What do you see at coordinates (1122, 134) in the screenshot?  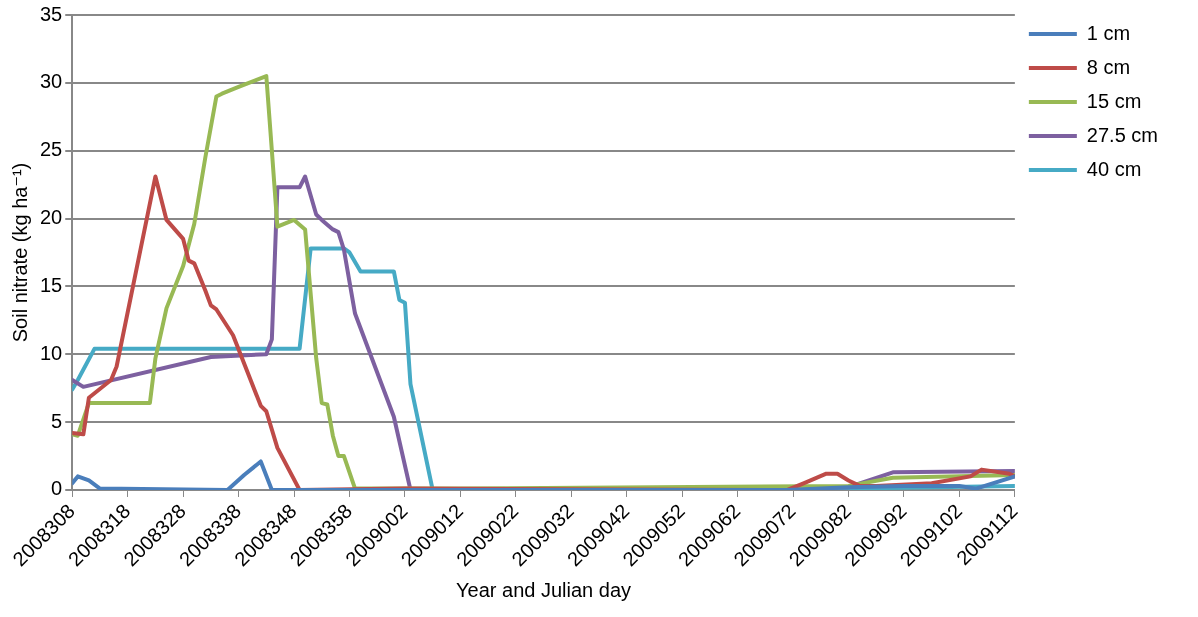 I see `legend-label: 27.5 cm` at bounding box center [1122, 134].